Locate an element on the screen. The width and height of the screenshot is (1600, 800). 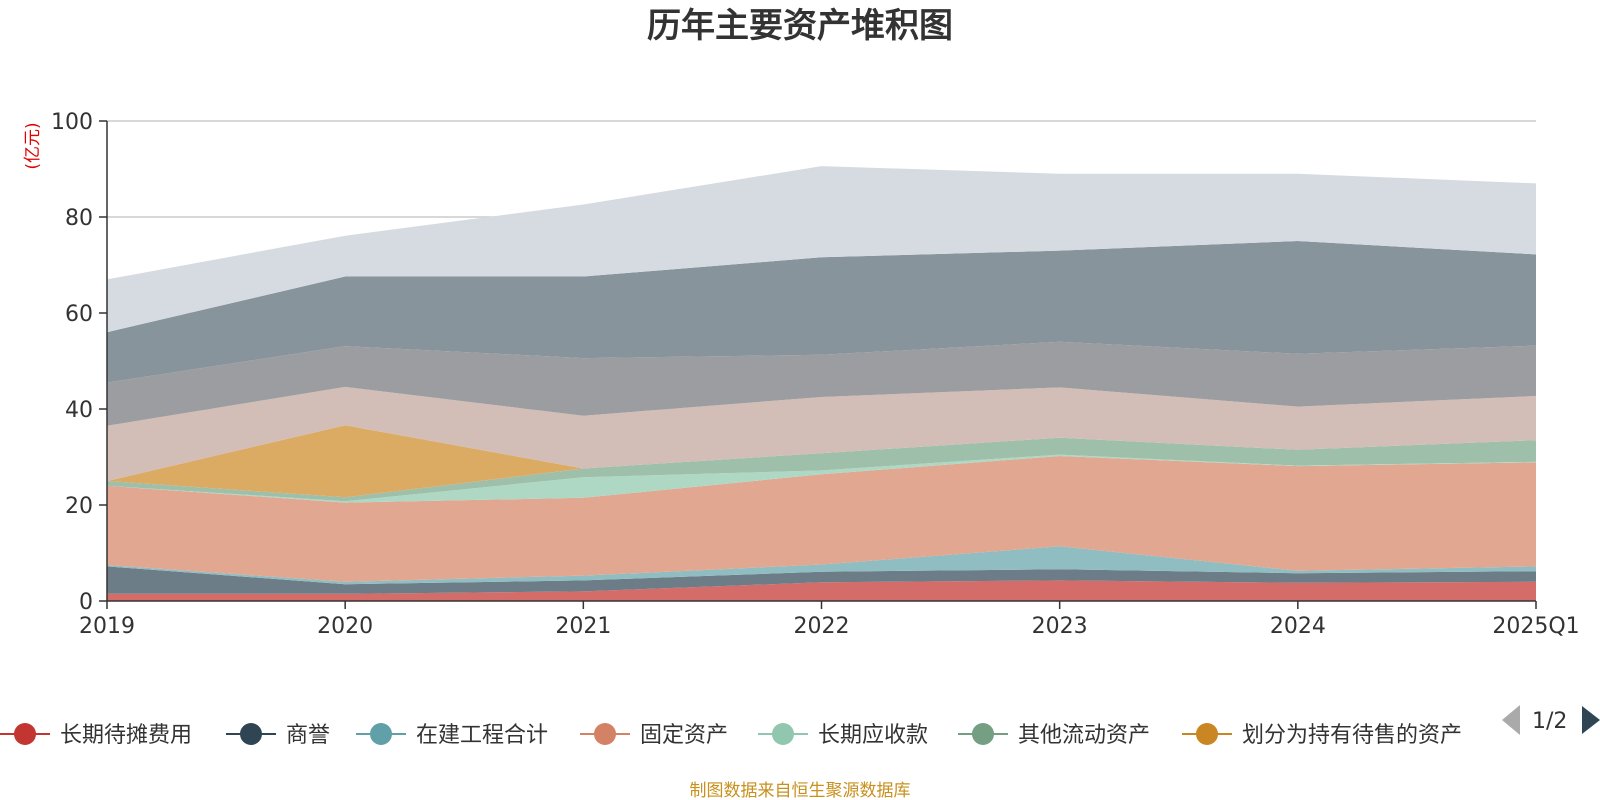
legend-label: 在建工程合计 is located at coordinates (482, 735).